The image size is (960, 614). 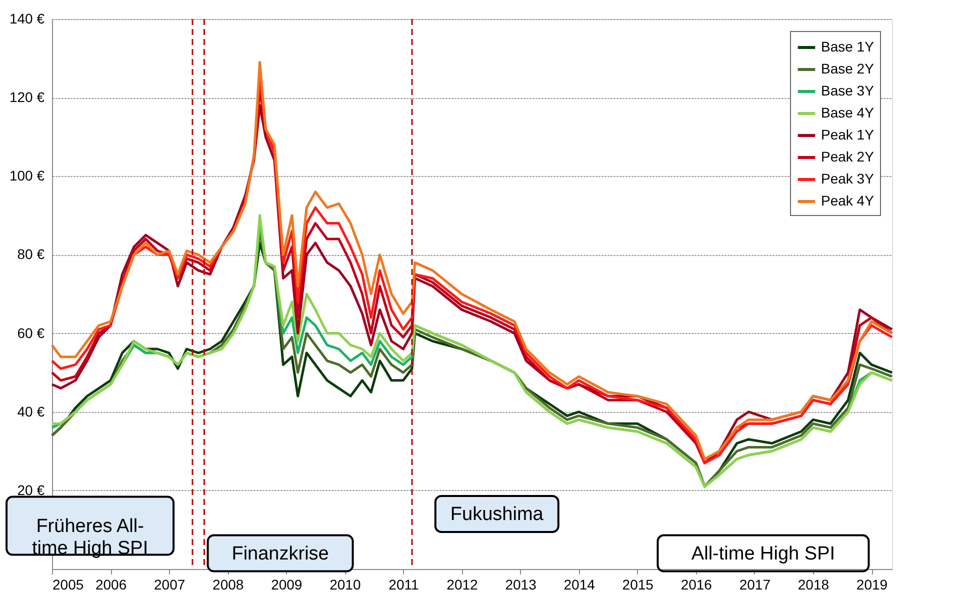 What do you see at coordinates (31, 411) in the screenshot?
I see `y-tick-label: 40 €` at bounding box center [31, 411].